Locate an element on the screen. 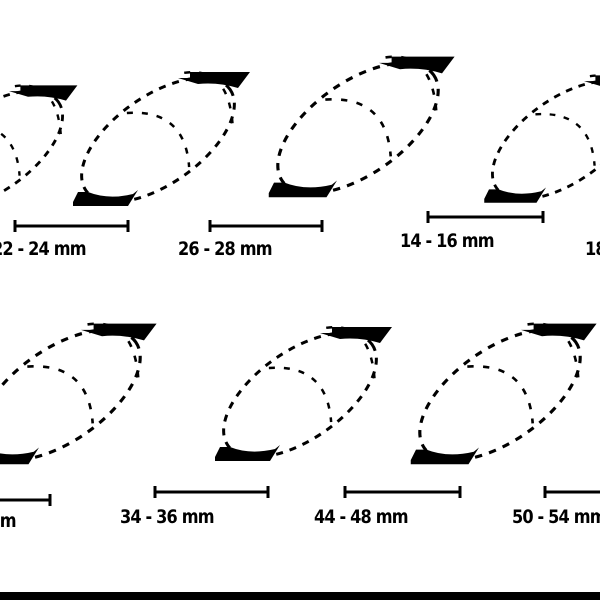  size-label: 14 - 16 mm is located at coordinates (447, 241).